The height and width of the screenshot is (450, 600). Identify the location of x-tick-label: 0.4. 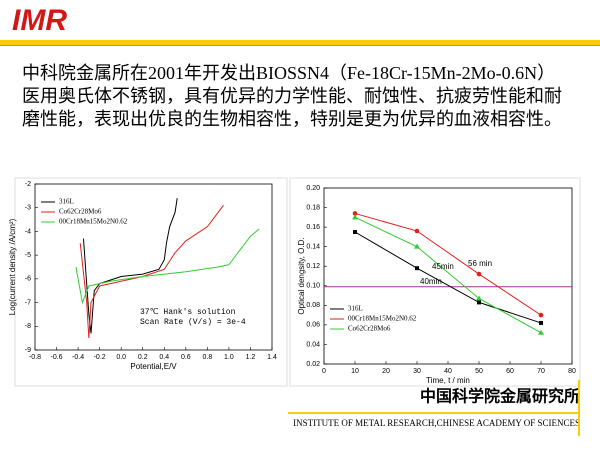
(164, 357).